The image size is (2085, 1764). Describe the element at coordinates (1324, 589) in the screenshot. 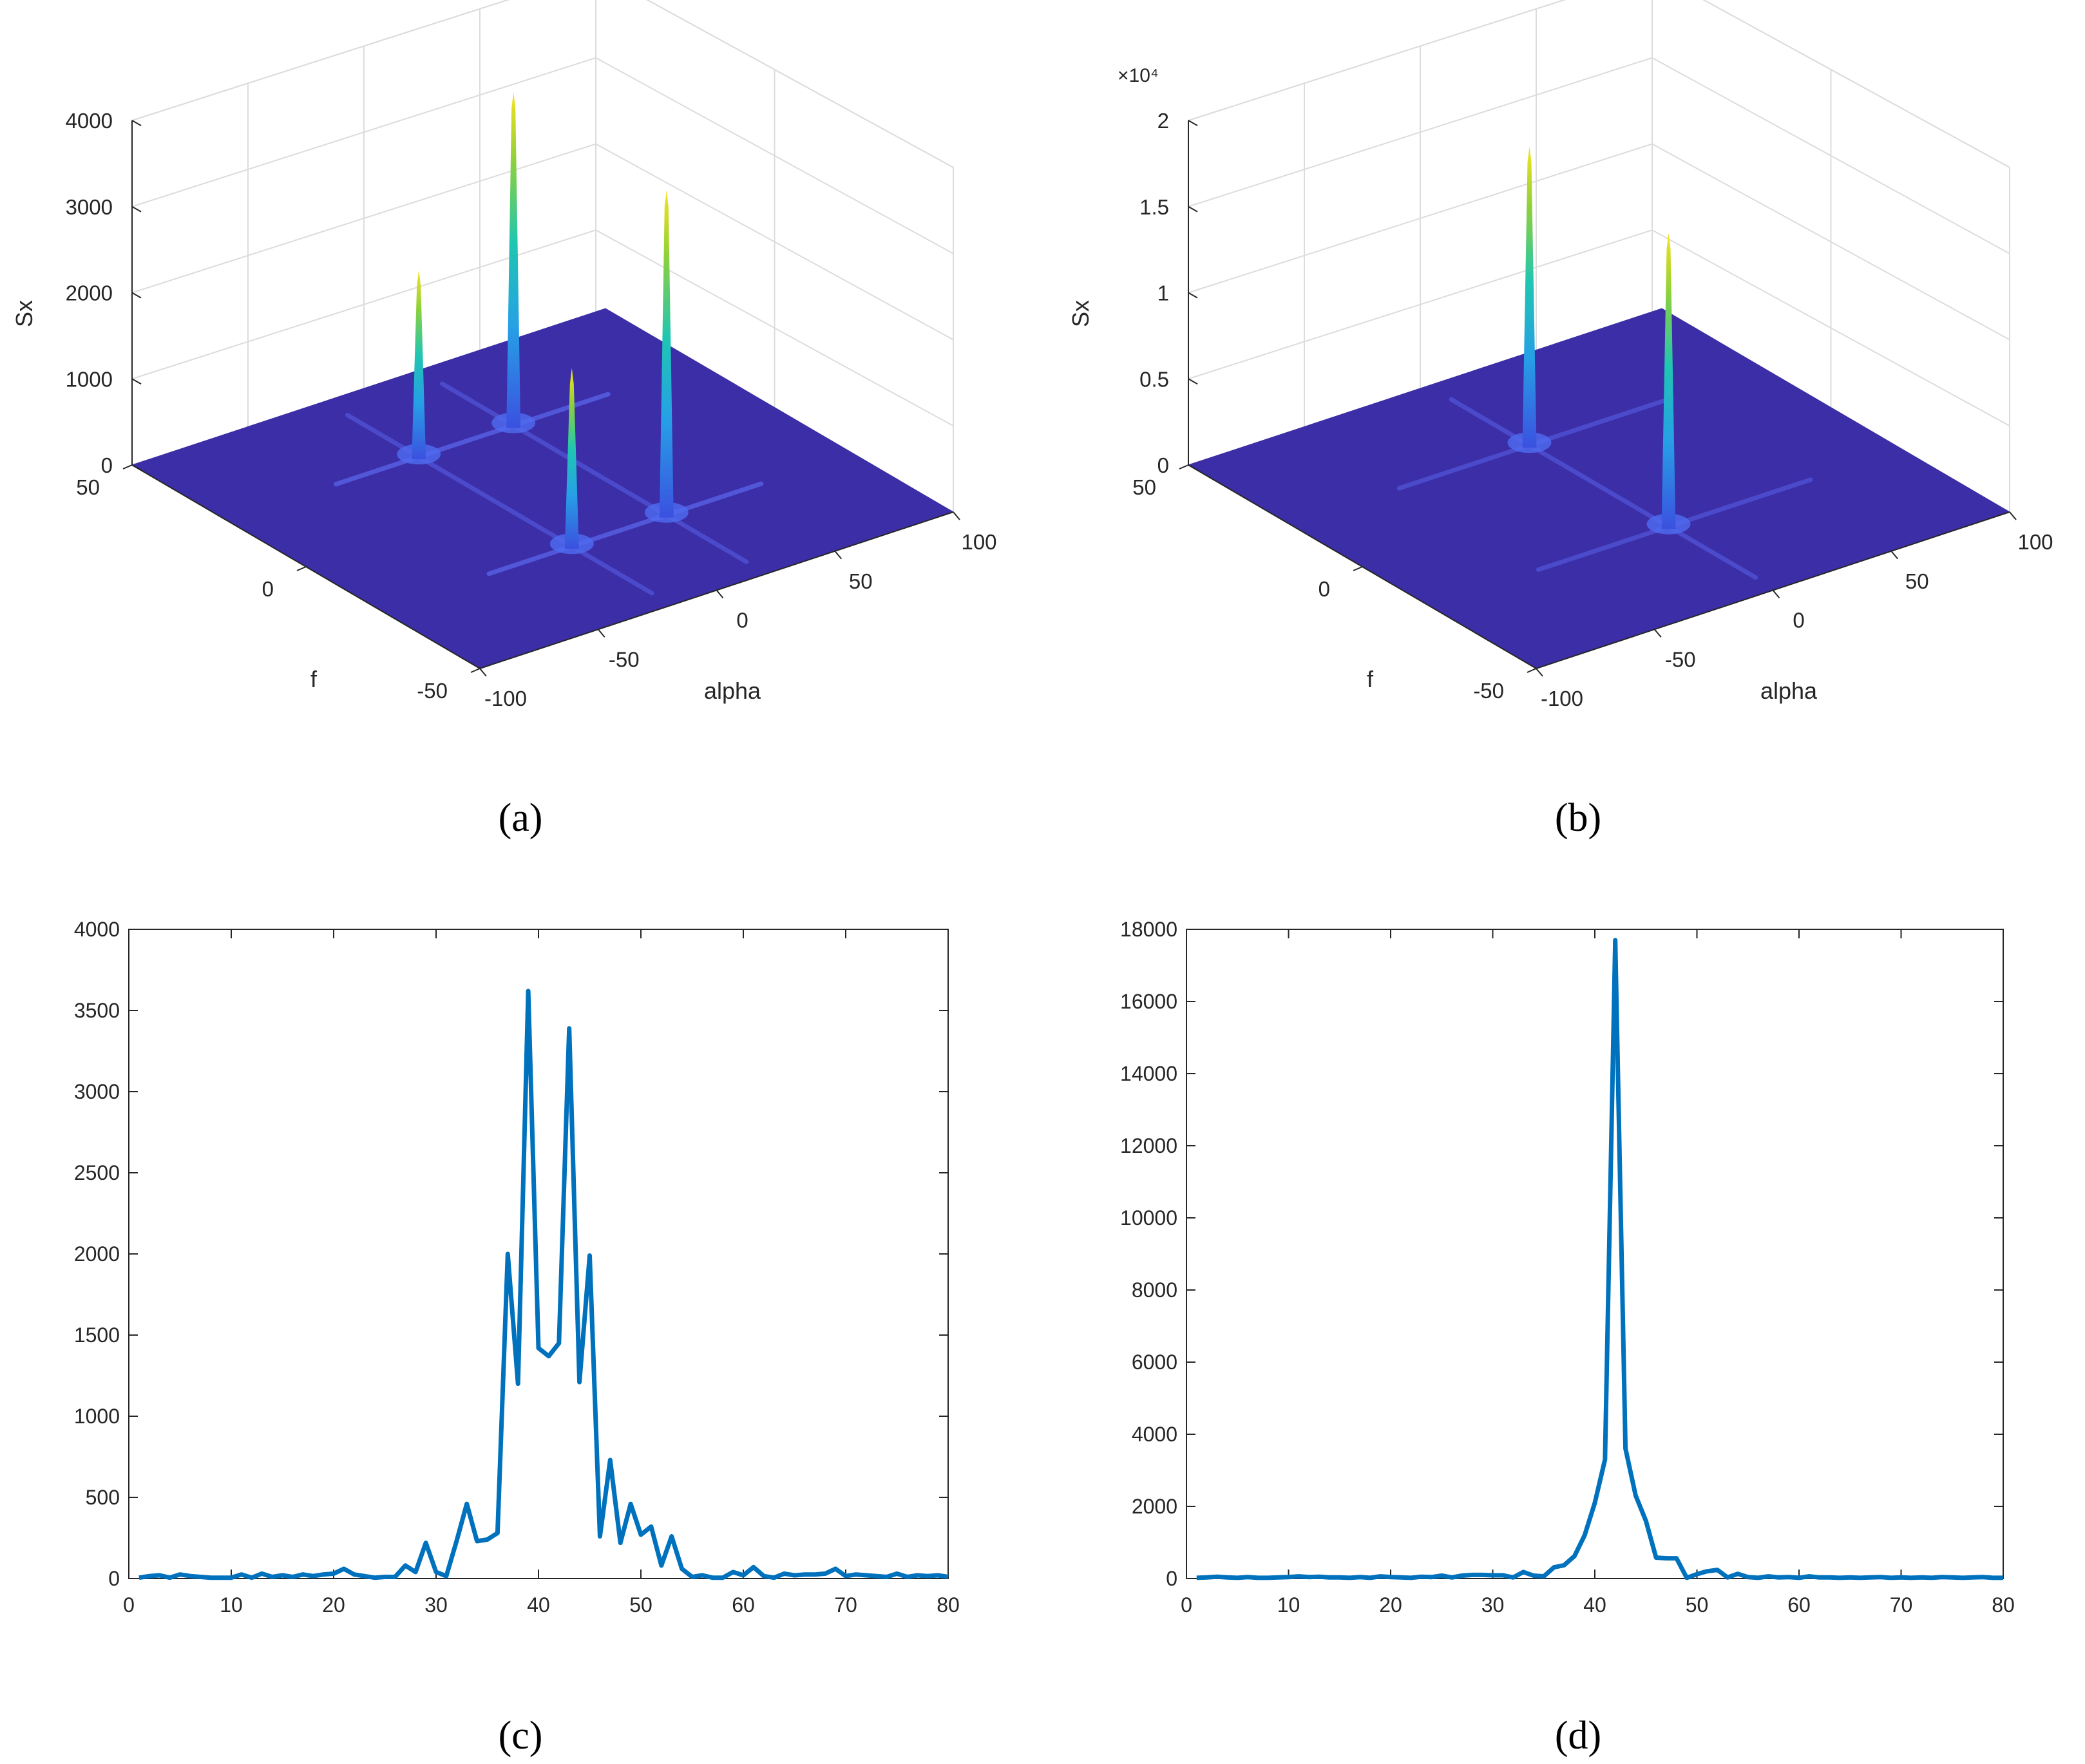

I see `f-tick-label: 0` at that location.